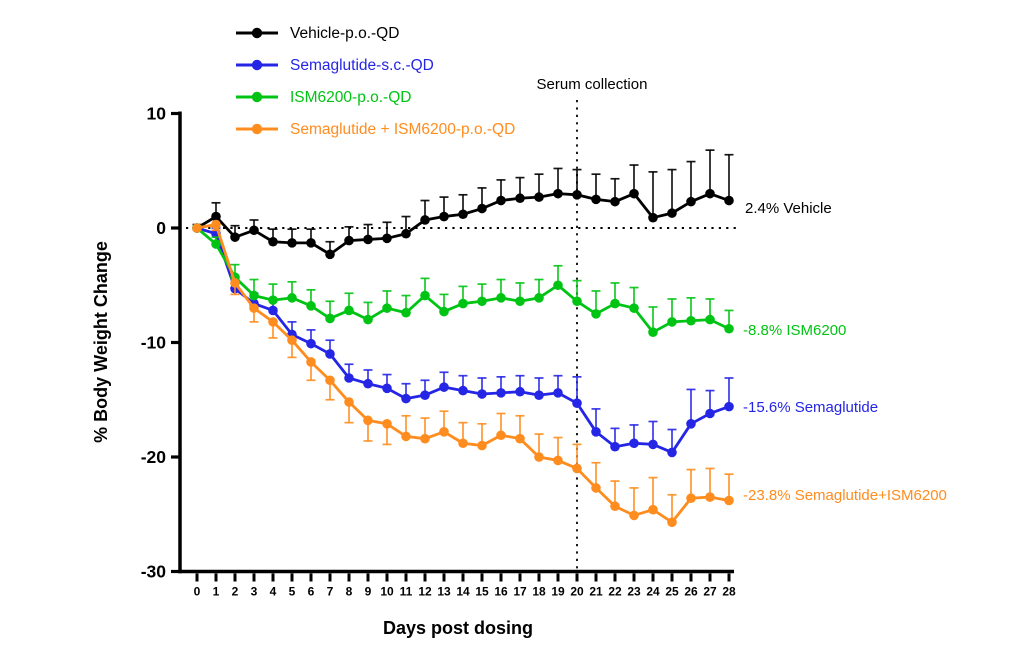 Image resolution: width=1011 pixels, height=656 pixels. Describe the element at coordinates (254, 592) in the screenshot. I see `x-tick-label: 3` at that location.